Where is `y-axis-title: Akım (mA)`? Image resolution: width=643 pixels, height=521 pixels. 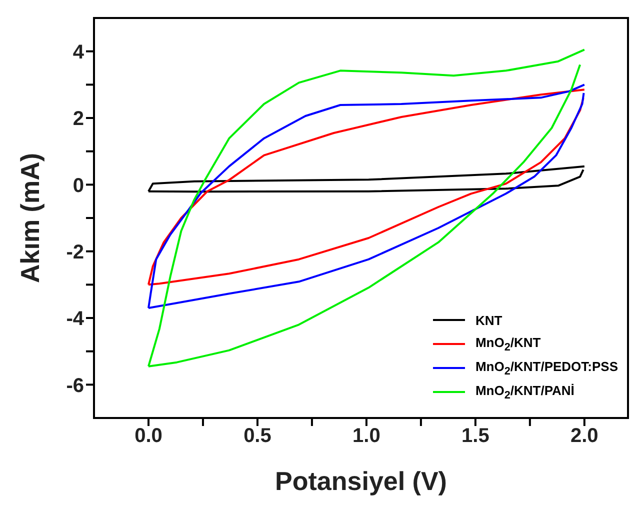 y-axis-title: Akım (mA) is located at coordinates (30, 218).